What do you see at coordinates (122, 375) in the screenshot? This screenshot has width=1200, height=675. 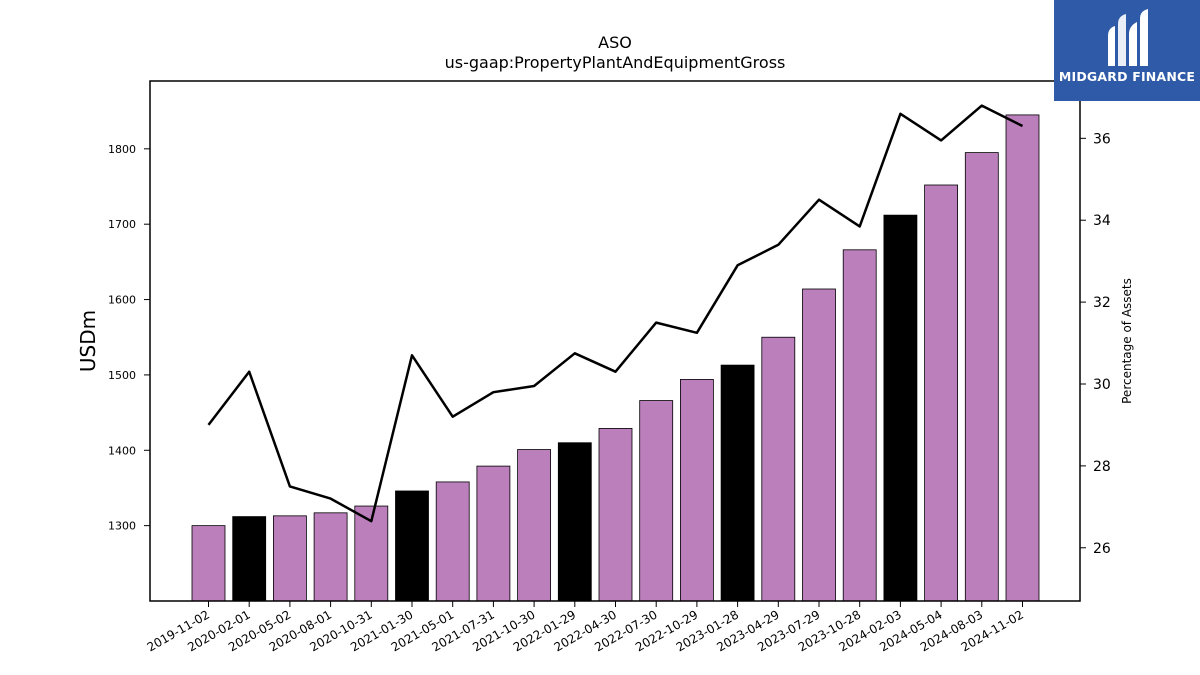 I see `y-tick-label: 1500` at bounding box center [122, 375].